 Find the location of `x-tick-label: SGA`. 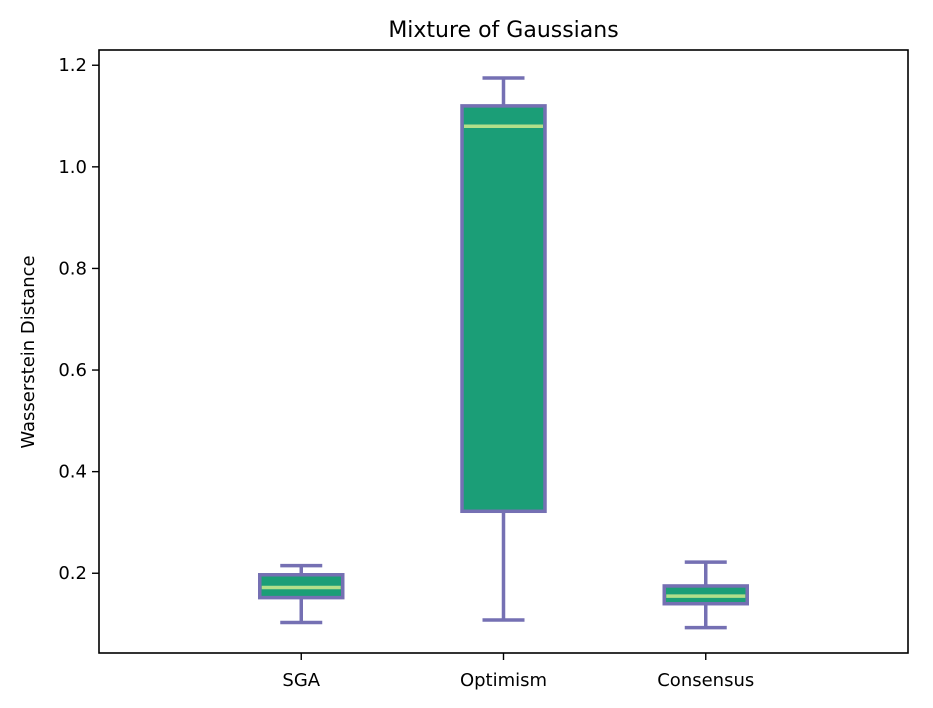

x-tick-label: SGA is located at coordinates (301, 680).